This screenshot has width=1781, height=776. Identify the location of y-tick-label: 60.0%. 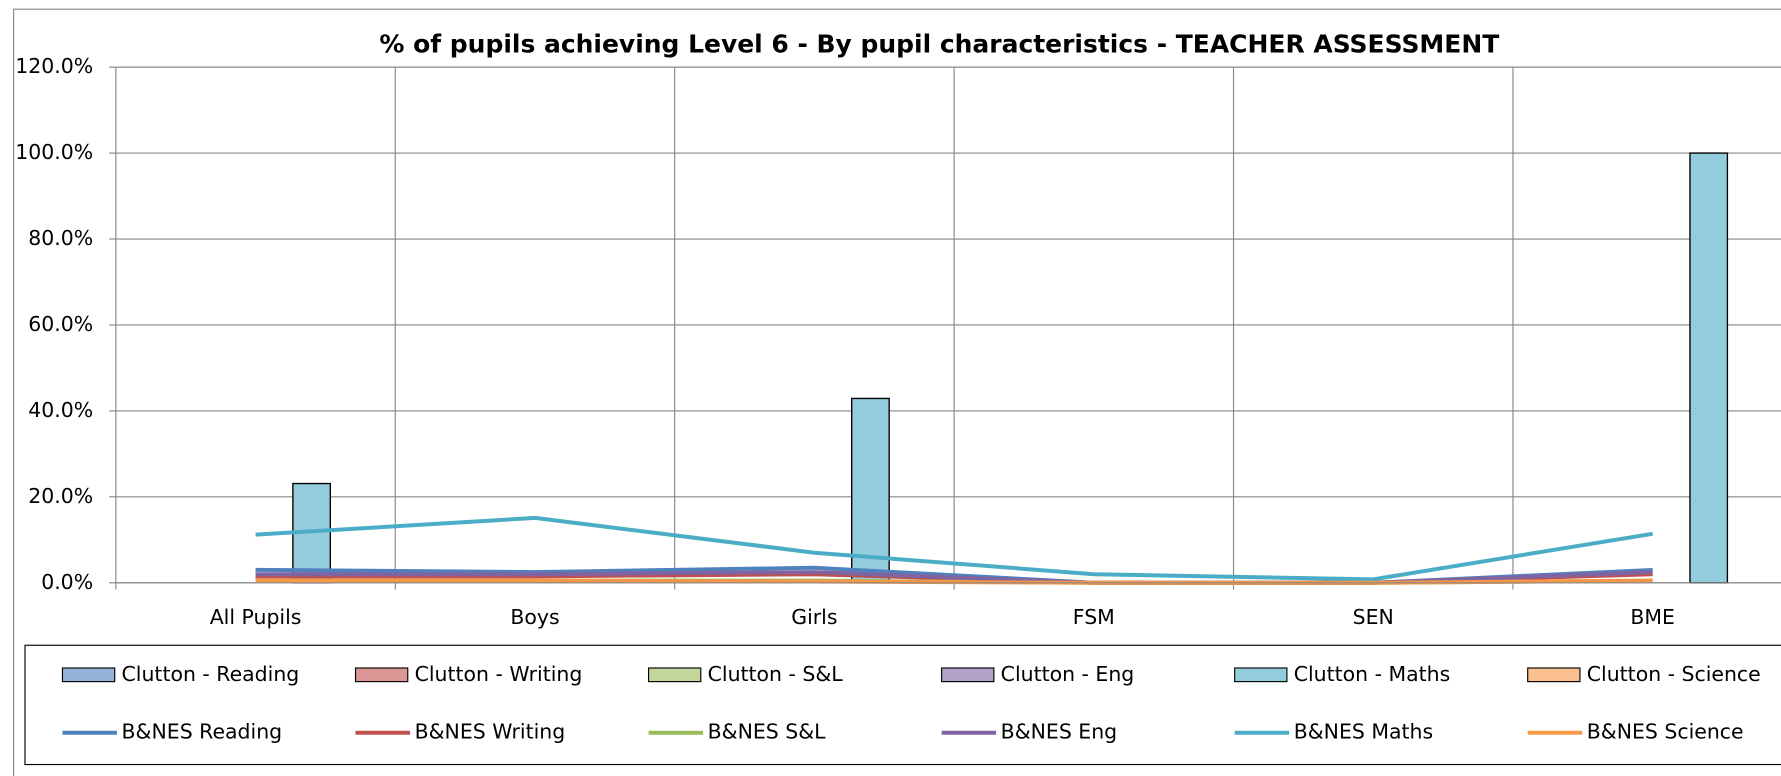
(60, 324).